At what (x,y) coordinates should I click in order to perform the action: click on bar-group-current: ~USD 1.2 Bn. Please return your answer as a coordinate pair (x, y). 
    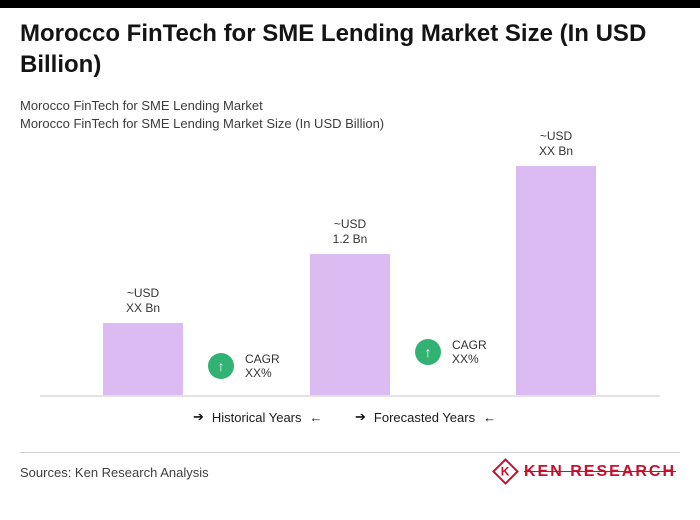
    Looking at the image, I should click on (350, 306).